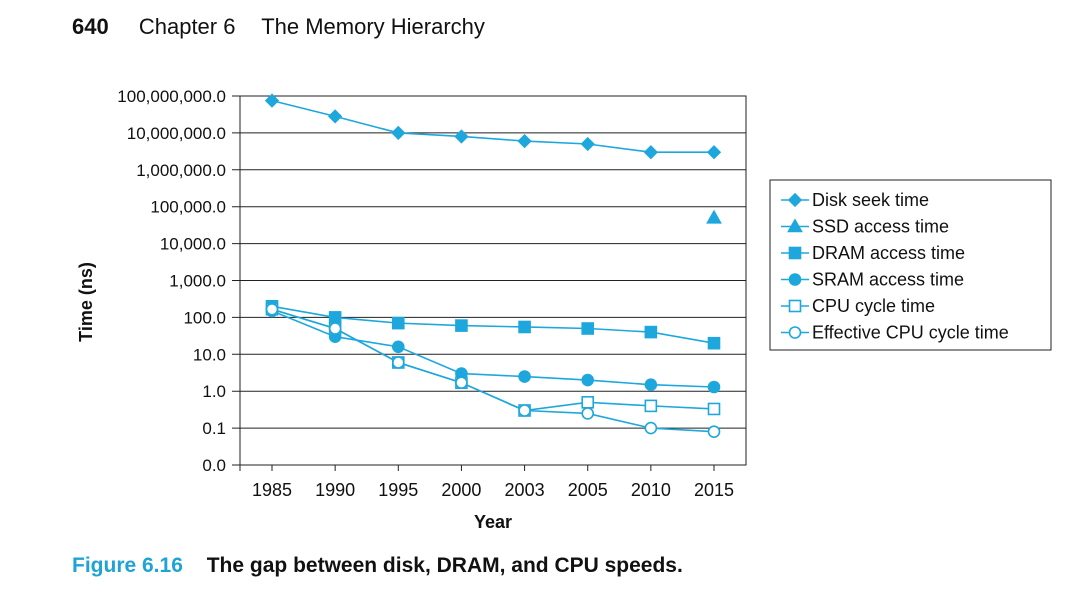 This screenshot has height=600, width=1080. I want to click on x-tick-label: 2000, so click(461, 490).